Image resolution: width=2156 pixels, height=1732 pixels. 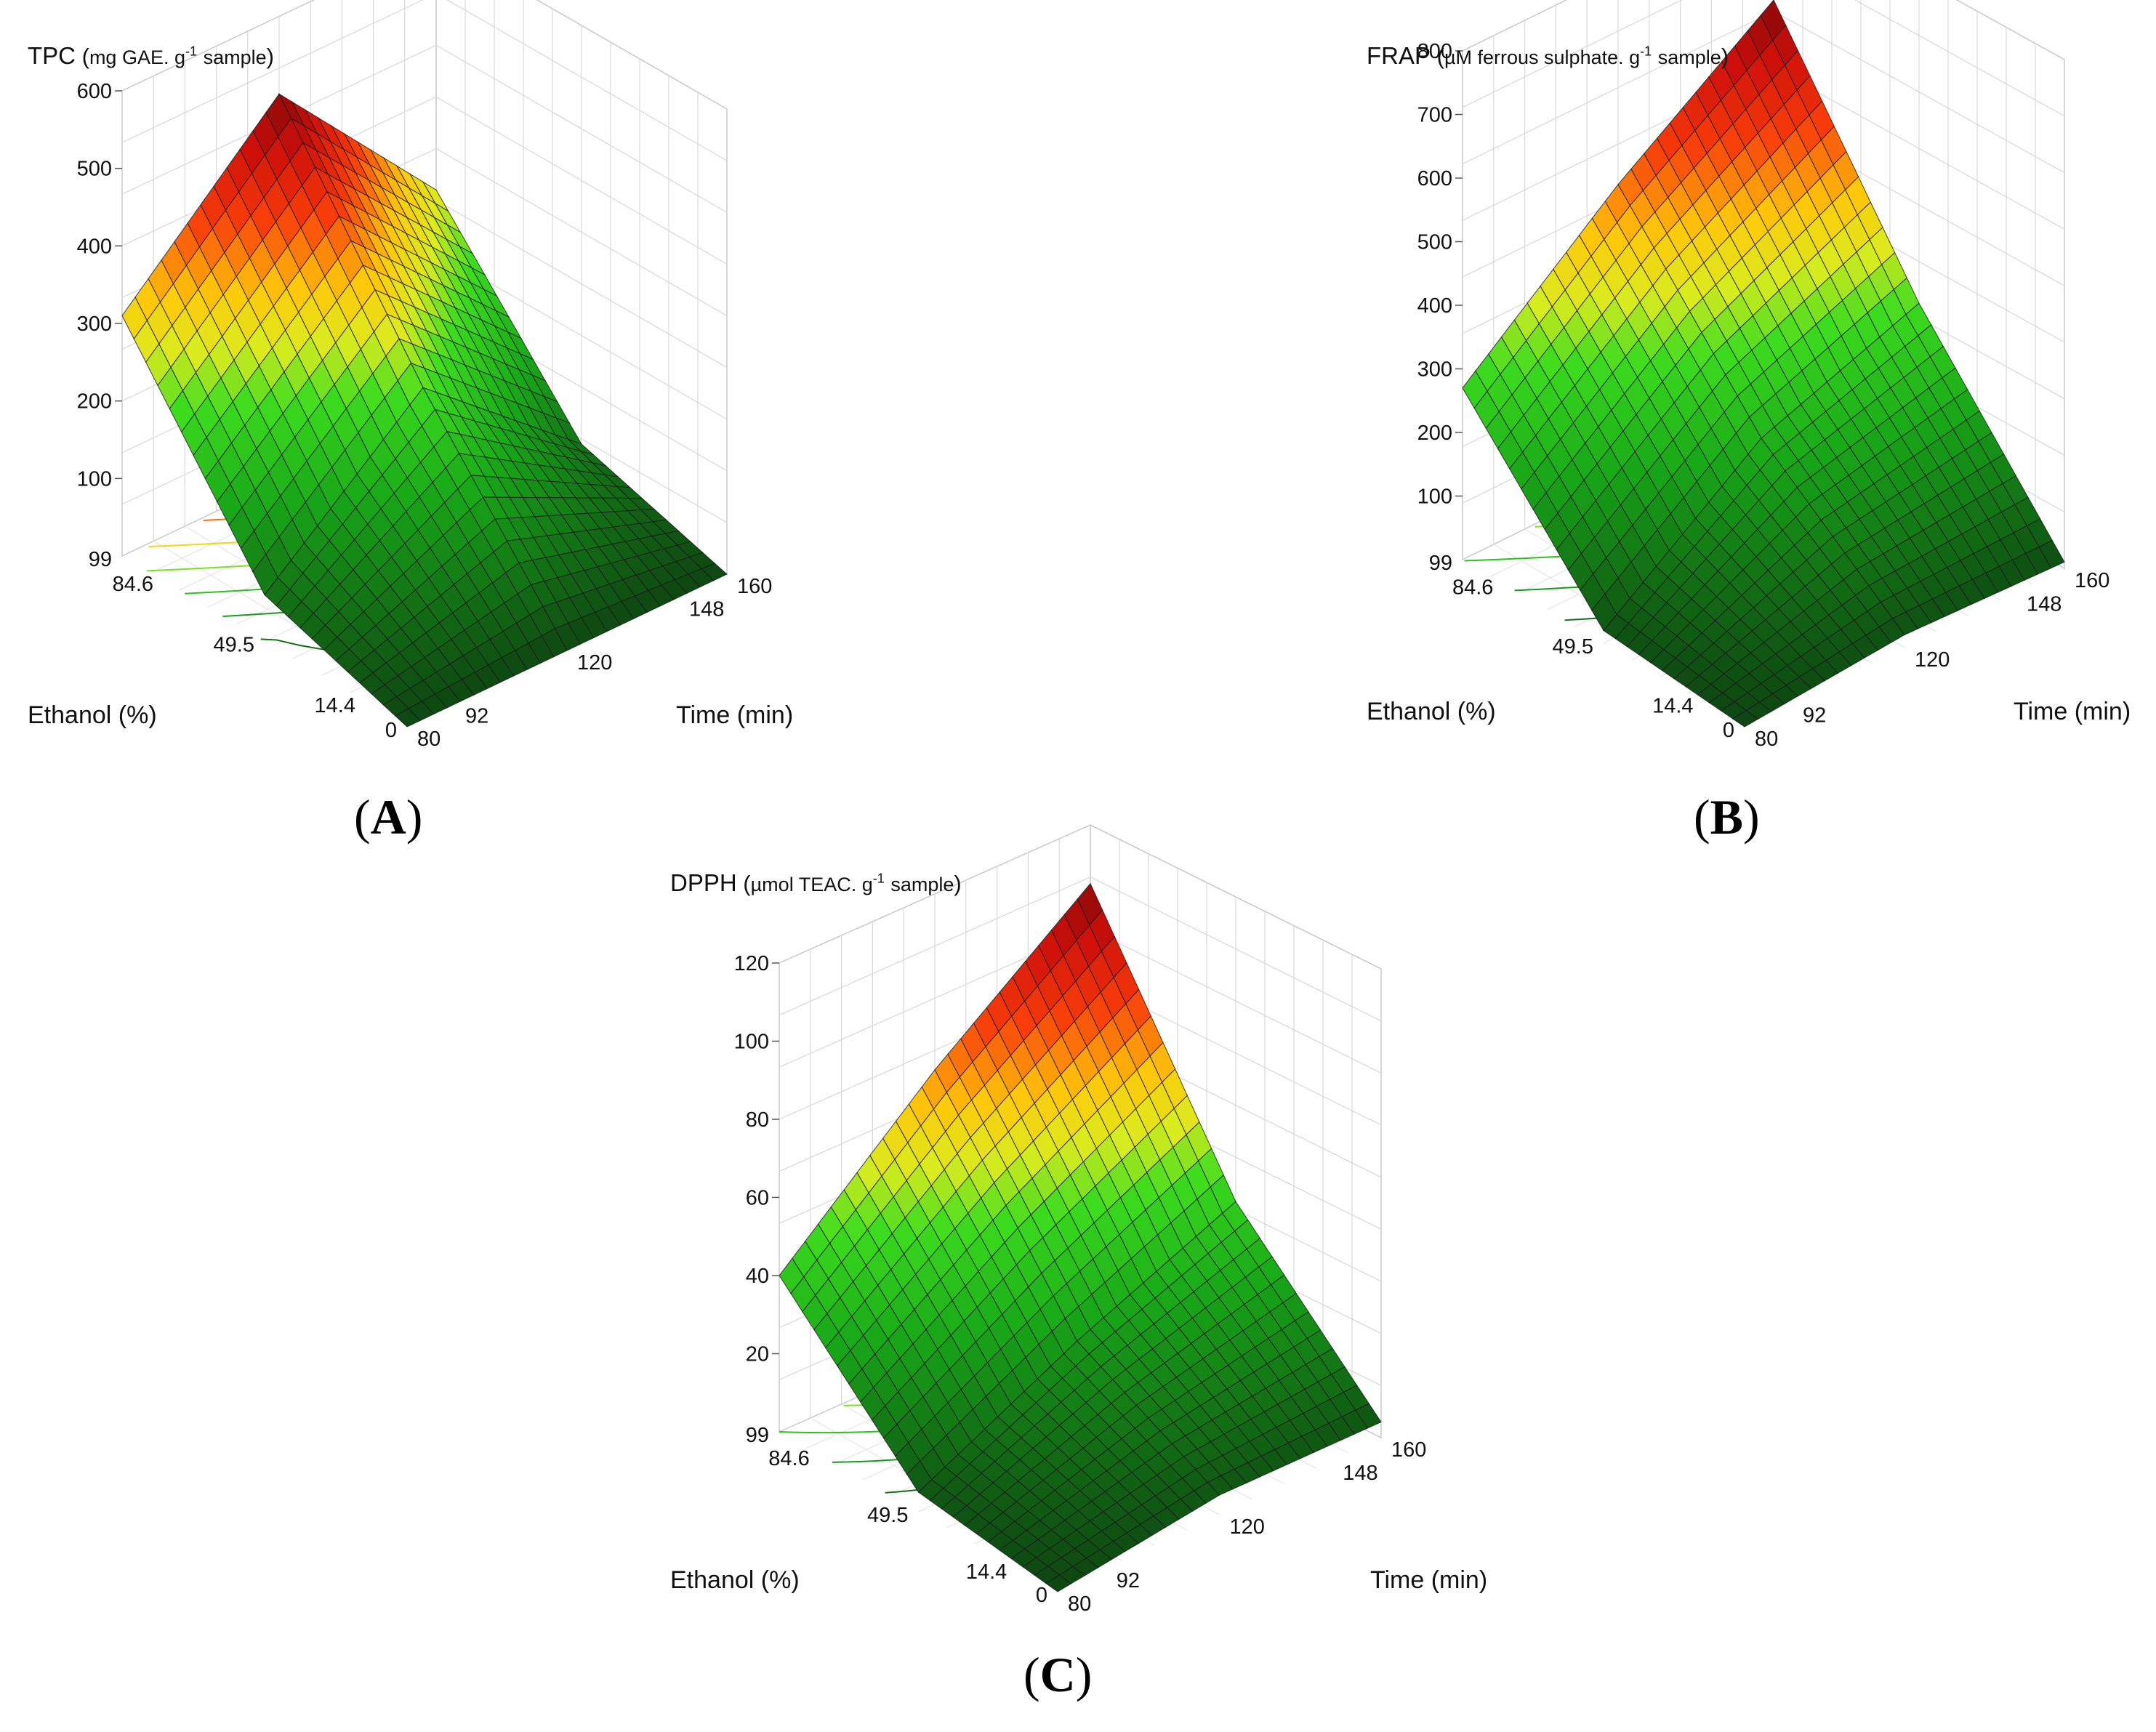 I want to click on z-tick-label: 20, so click(x=757, y=1354).